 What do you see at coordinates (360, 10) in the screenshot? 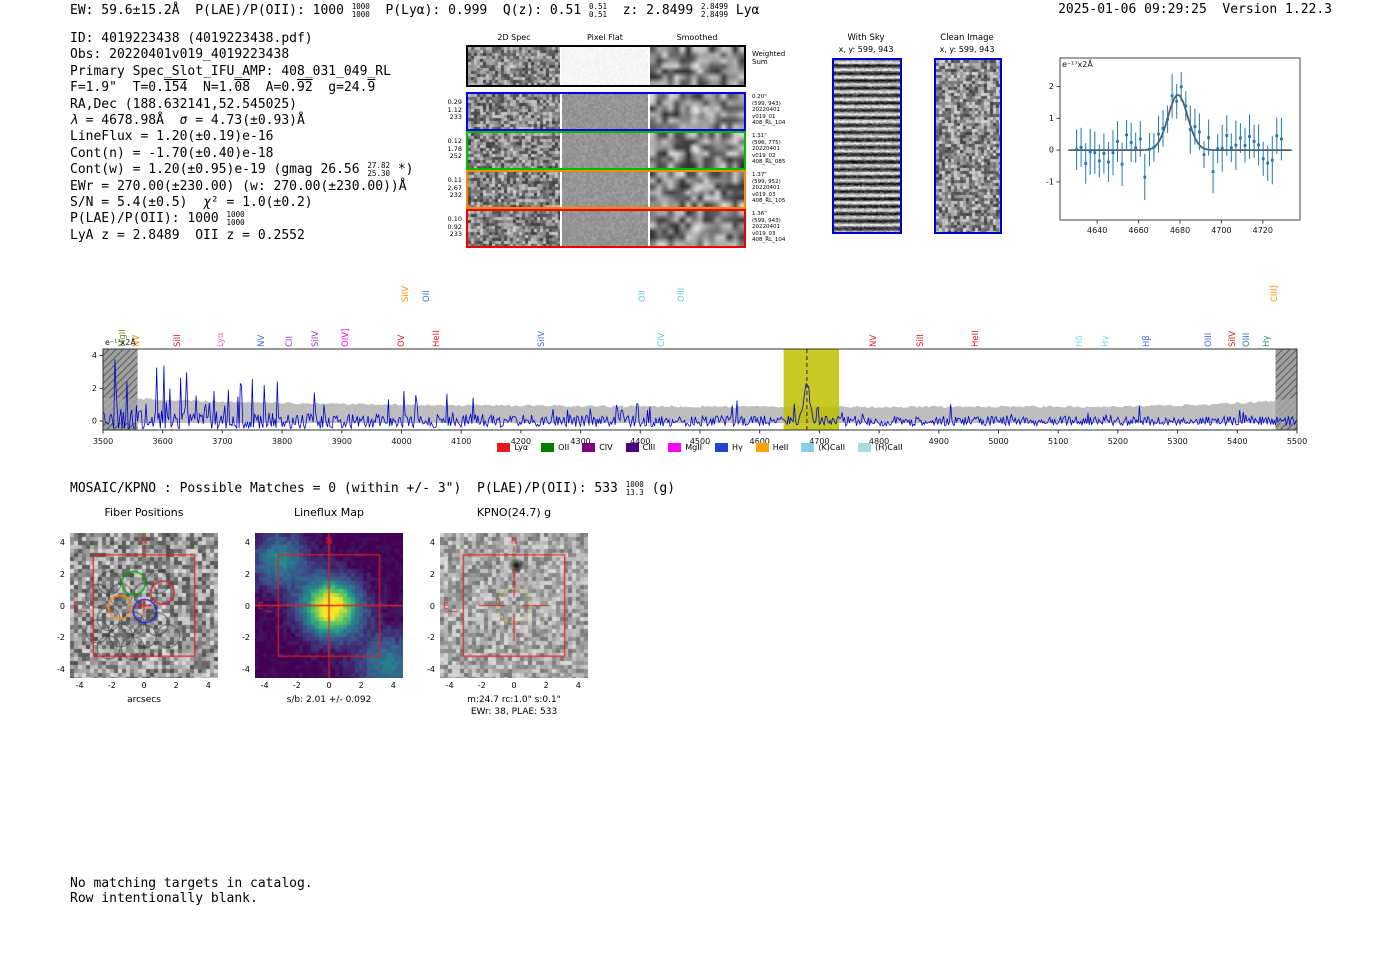
I see `stacked-fraction: 1000 1000` at bounding box center [360, 10].